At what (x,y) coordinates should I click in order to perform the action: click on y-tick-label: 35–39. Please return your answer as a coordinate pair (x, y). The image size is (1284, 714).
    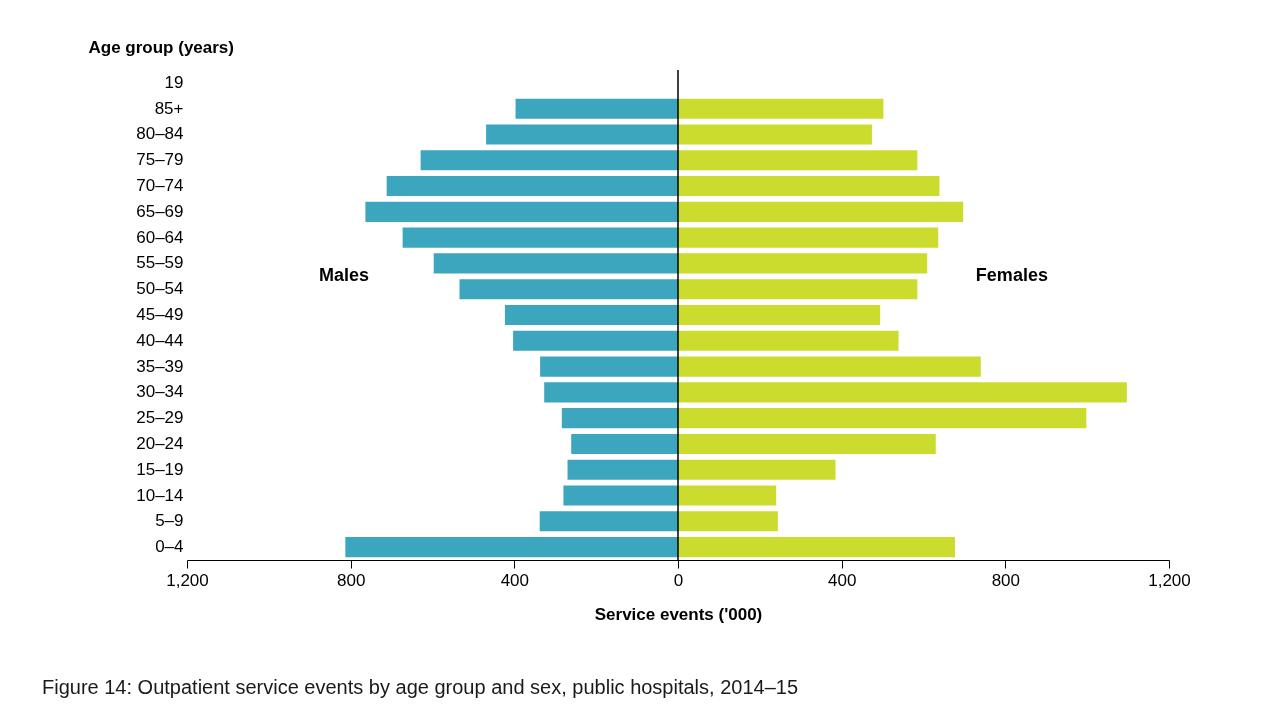
    Looking at the image, I should click on (160, 366).